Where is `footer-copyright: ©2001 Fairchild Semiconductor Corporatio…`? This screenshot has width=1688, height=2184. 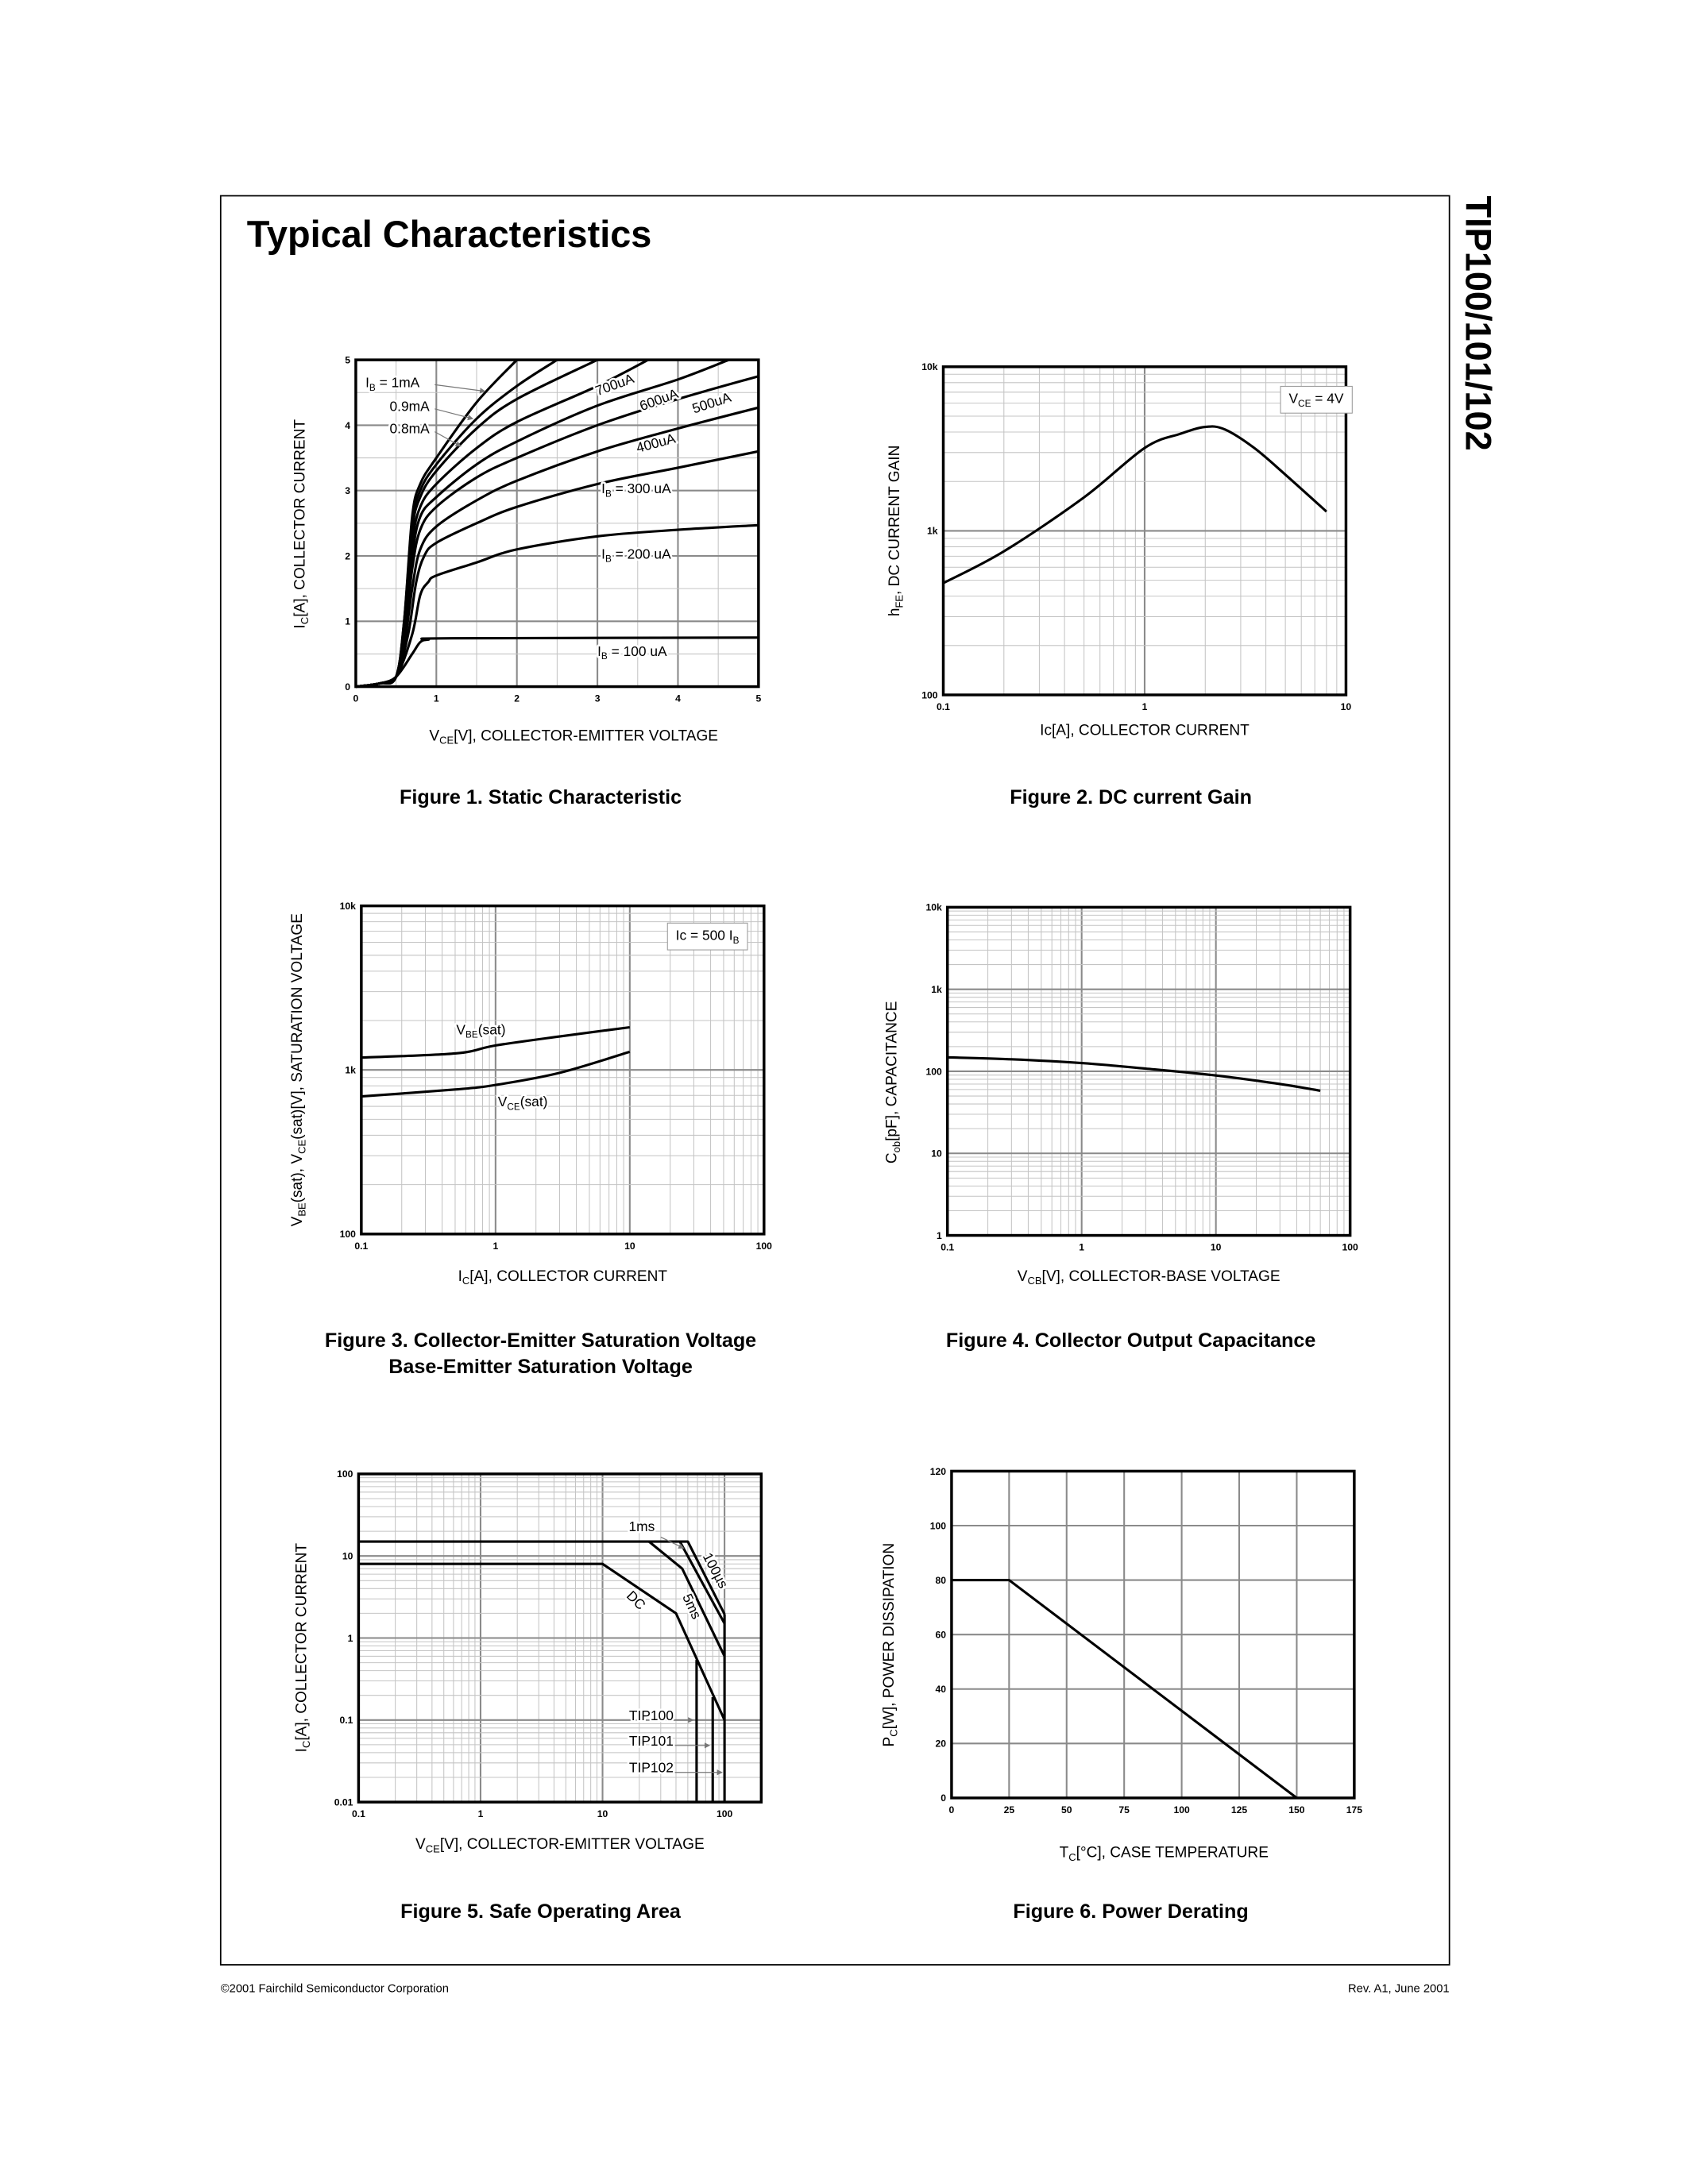 footer-copyright: ©2001 Fairchild Semiconductor Corporatio… is located at coordinates (335, 1989).